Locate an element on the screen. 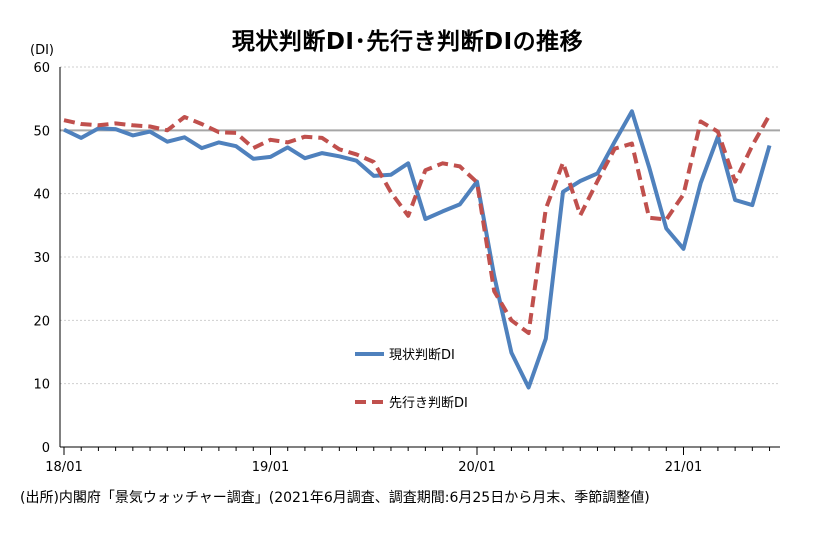 This screenshot has width=815, height=539. y-tick-label: 30 is located at coordinates (41, 258).